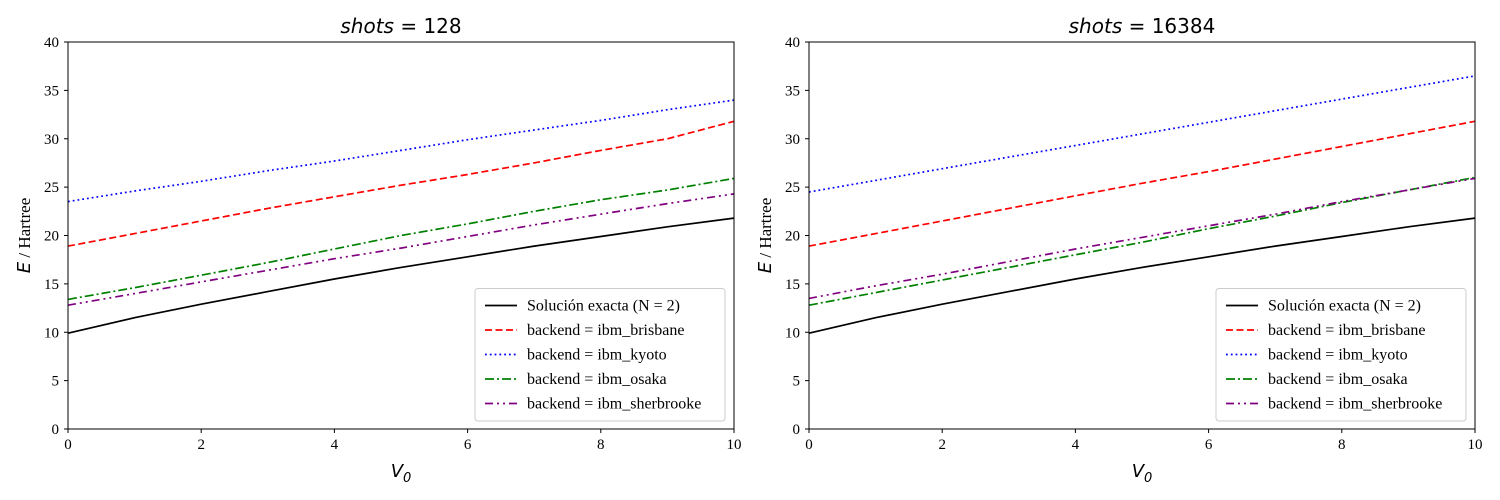  I want to click on chart-title: shots = 16384, so click(1142, 26).